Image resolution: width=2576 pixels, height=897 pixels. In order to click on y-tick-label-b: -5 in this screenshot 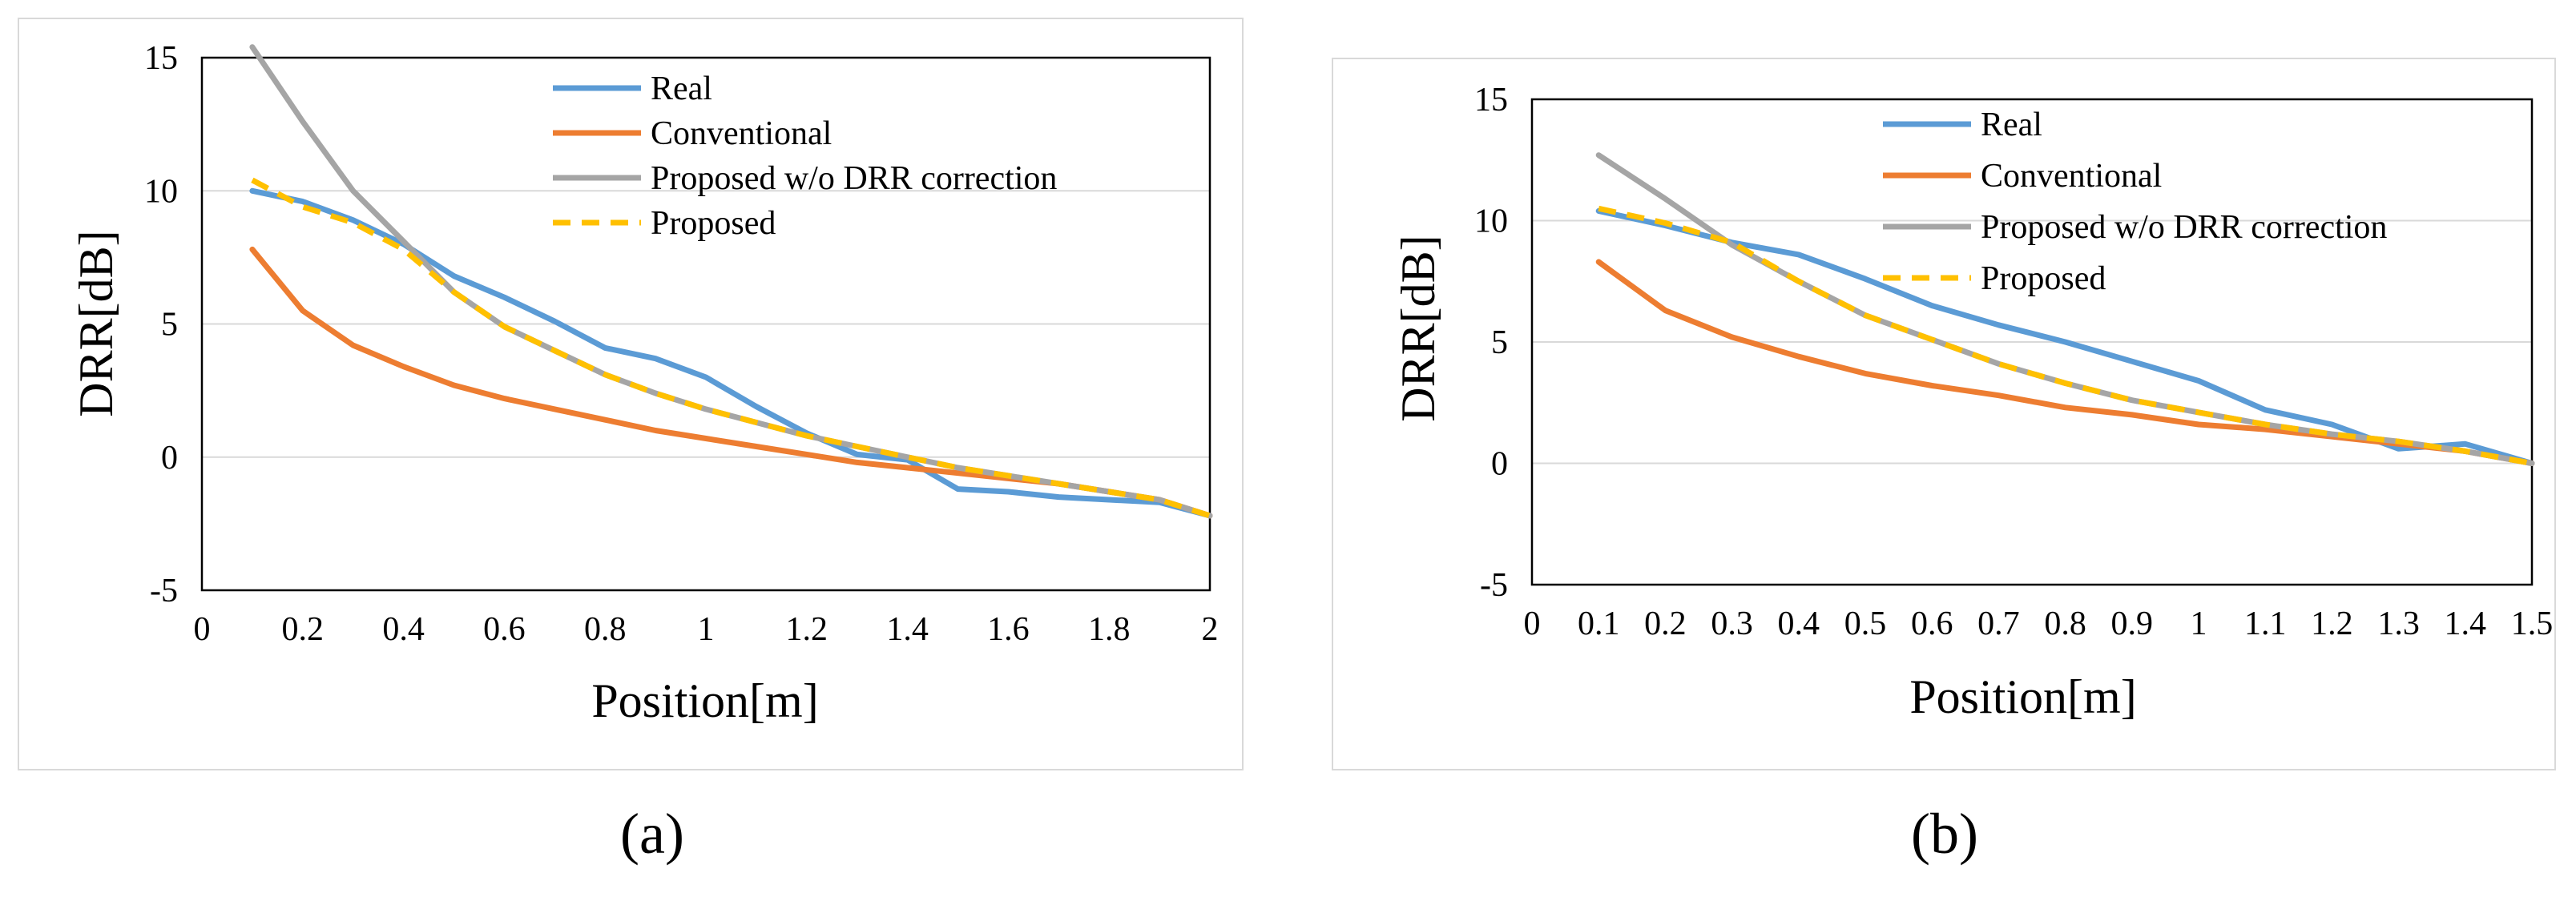, I will do `click(1494, 585)`.